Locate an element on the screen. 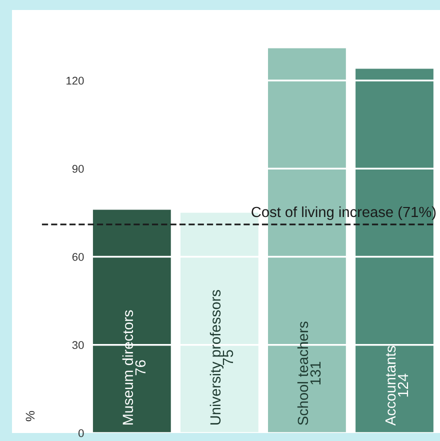  data-label: 131 is located at coordinates (315, 373).